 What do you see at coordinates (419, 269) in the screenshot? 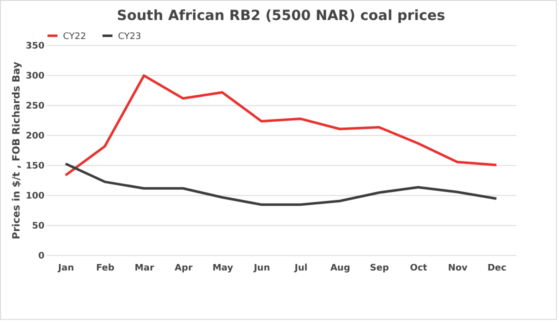
I see `x-tick-label: Oct` at bounding box center [419, 269].